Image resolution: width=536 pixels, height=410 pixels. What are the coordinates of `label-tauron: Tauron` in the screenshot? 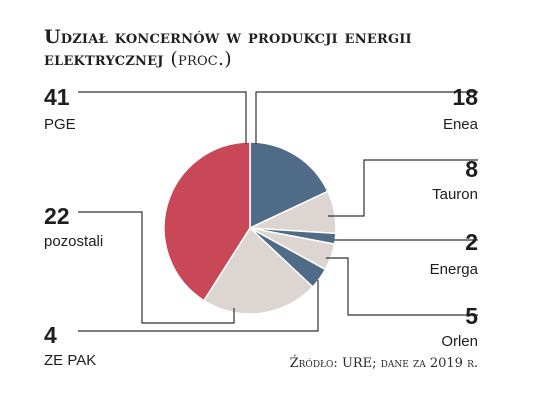 It's located at (455, 194).